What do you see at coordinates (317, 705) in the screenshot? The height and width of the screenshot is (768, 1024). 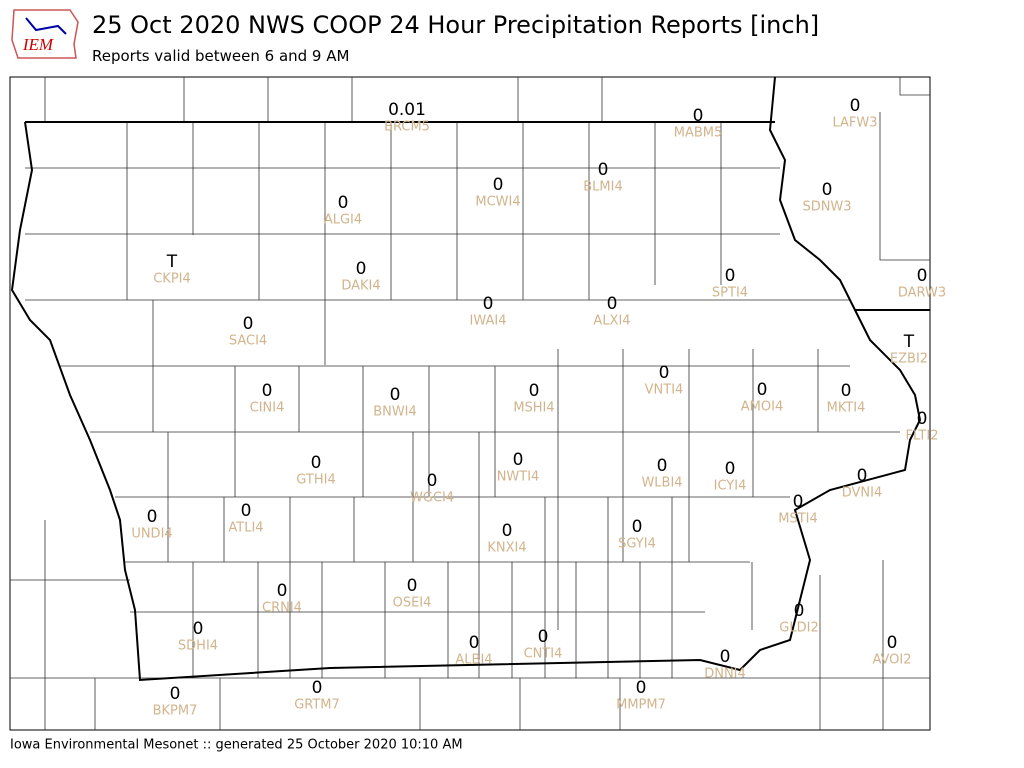 I see `station-id: GRTM7` at bounding box center [317, 705].